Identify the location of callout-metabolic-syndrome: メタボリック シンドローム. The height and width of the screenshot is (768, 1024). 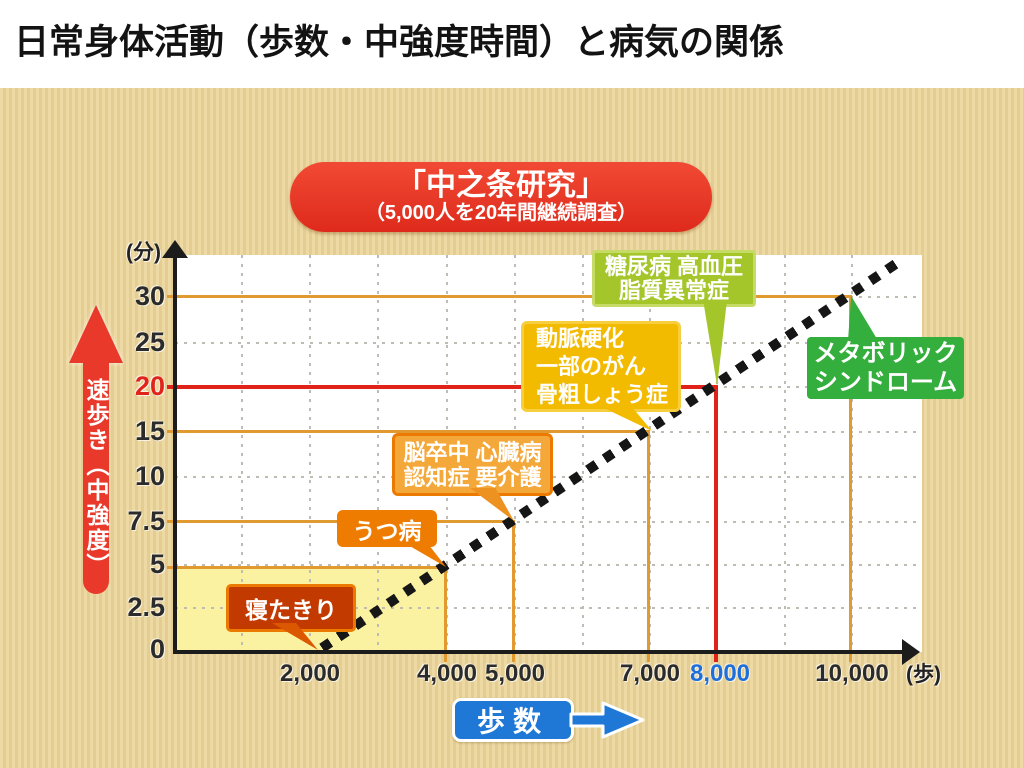
(885, 368).